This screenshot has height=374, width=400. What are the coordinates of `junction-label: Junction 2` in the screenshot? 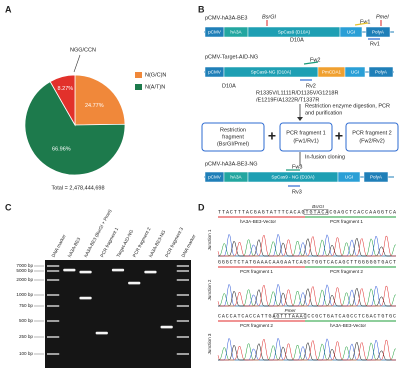 It's located at (209, 289).